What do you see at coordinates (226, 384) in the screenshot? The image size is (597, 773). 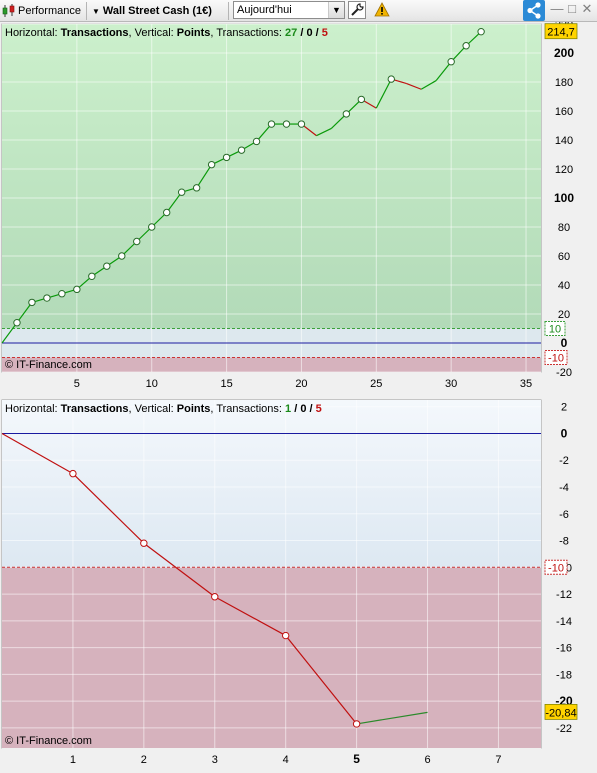 I see `x-tick-label: 15` at bounding box center [226, 384].